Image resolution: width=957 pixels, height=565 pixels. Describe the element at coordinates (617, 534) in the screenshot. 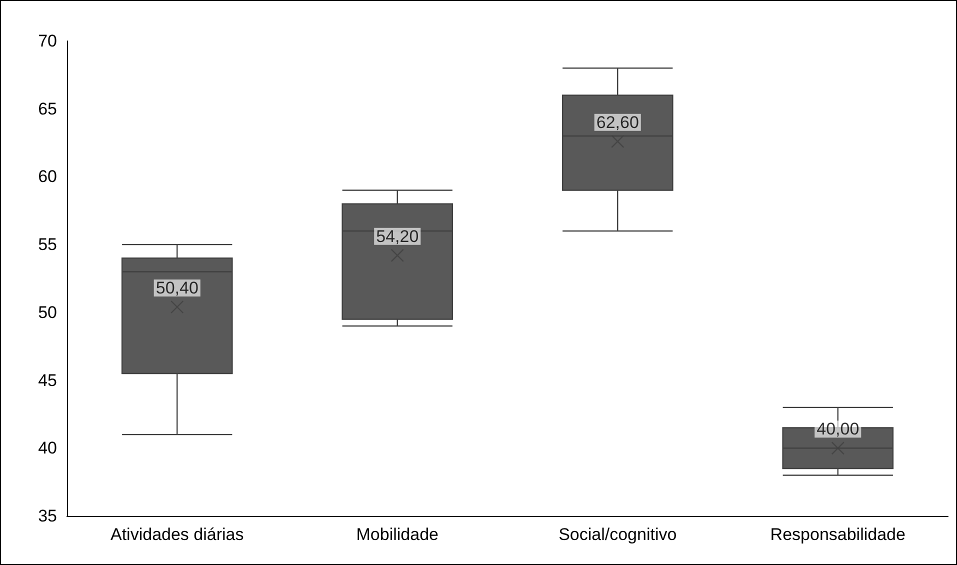

I see `x-tick-label: Social/cognitivo` at that location.